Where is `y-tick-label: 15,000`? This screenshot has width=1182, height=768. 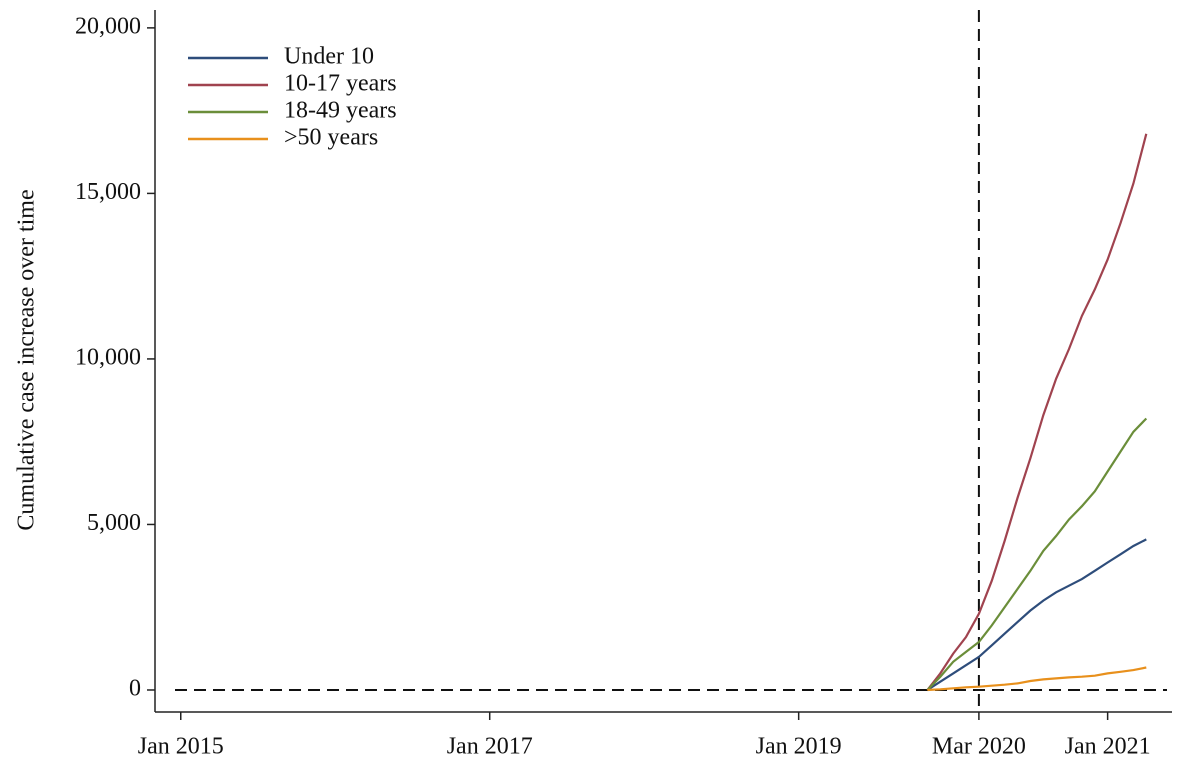
y-tick-label: 15,000 is located at coordinates (108, 192).